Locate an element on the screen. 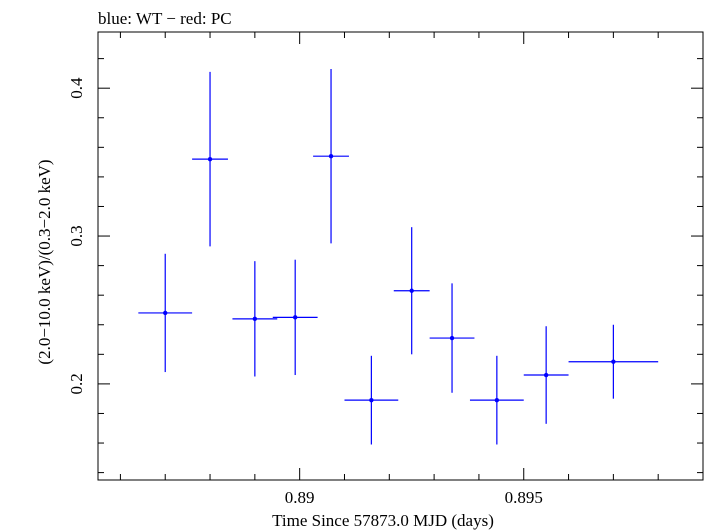 This screenshot has height=532, width=705. y-axis-tick-labels: 0.2 0.3 0.4 is located at coordinates (76, 235).